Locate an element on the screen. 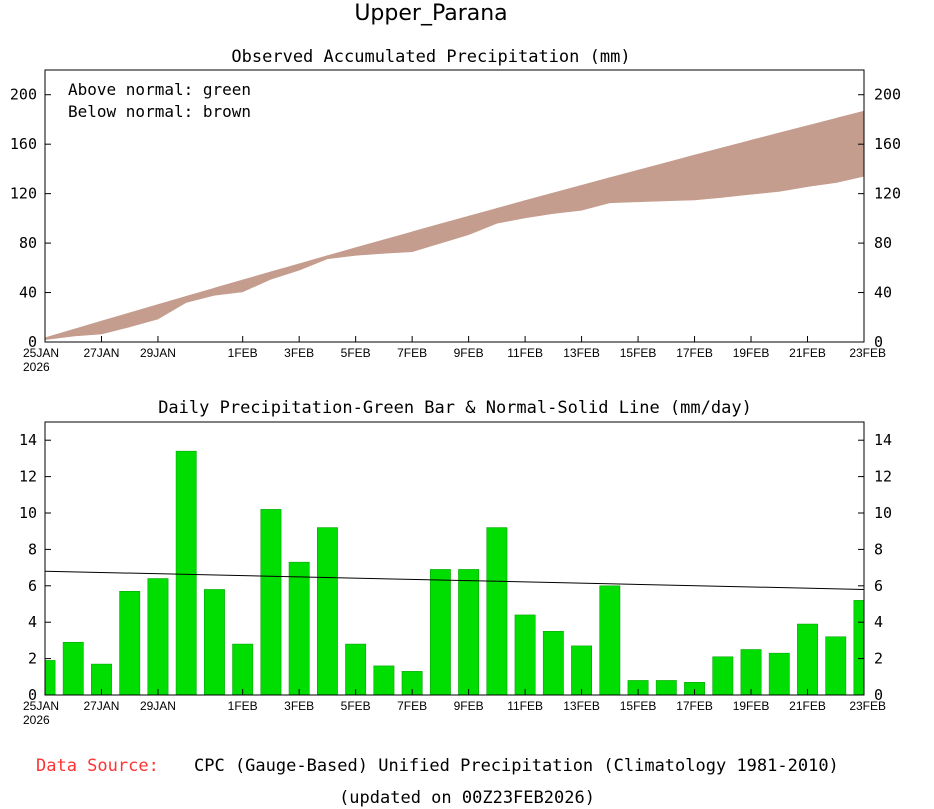 Image resolution: width=934 pixels, height=809 pixels. y-tick-label-right: 2 is located at coordinates (878, 659).